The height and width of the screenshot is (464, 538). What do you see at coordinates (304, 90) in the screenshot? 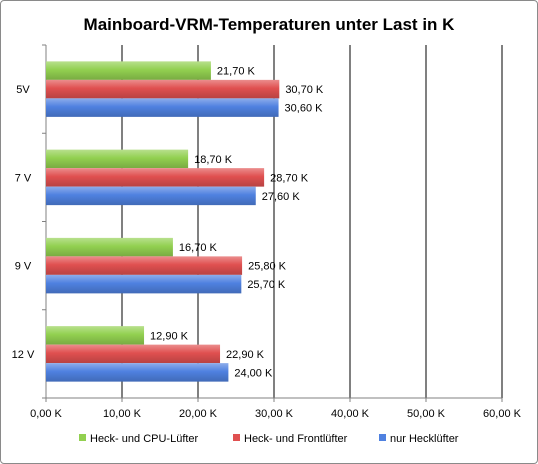
I see `data-label: 30,70 K` at bounding box center [304, 90].